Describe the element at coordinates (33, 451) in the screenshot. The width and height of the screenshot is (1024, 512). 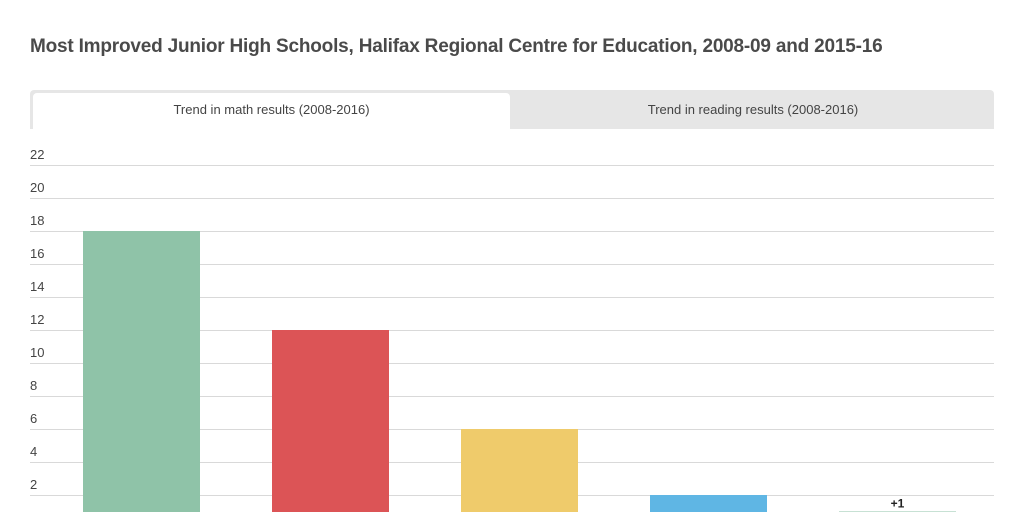
I see `y-tick-label: 4` at that location.